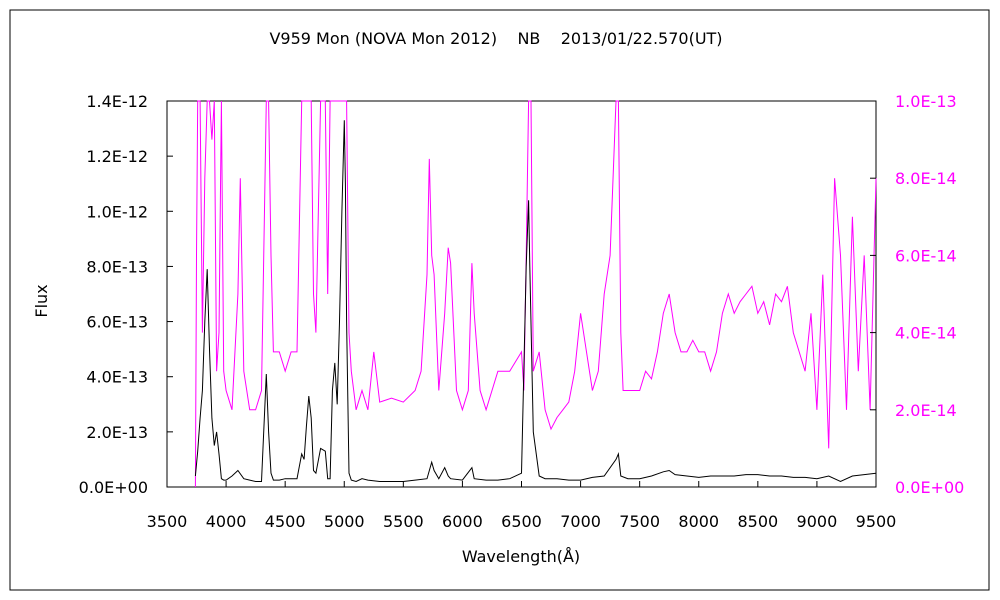 The height and width of the screenshot is (600, 1000). I want to click on y-tick-label: 4.0E-13, so click(117, 377).